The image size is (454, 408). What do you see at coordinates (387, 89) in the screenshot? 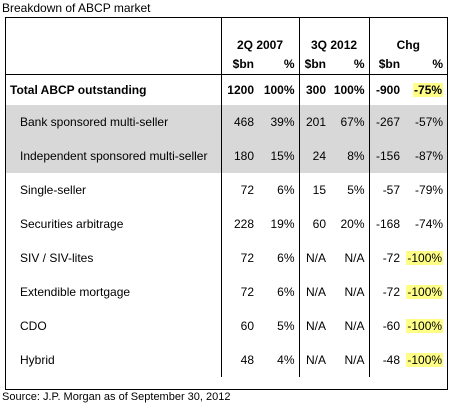
I see `value-cell: -900` at bounding box center [387, 89].